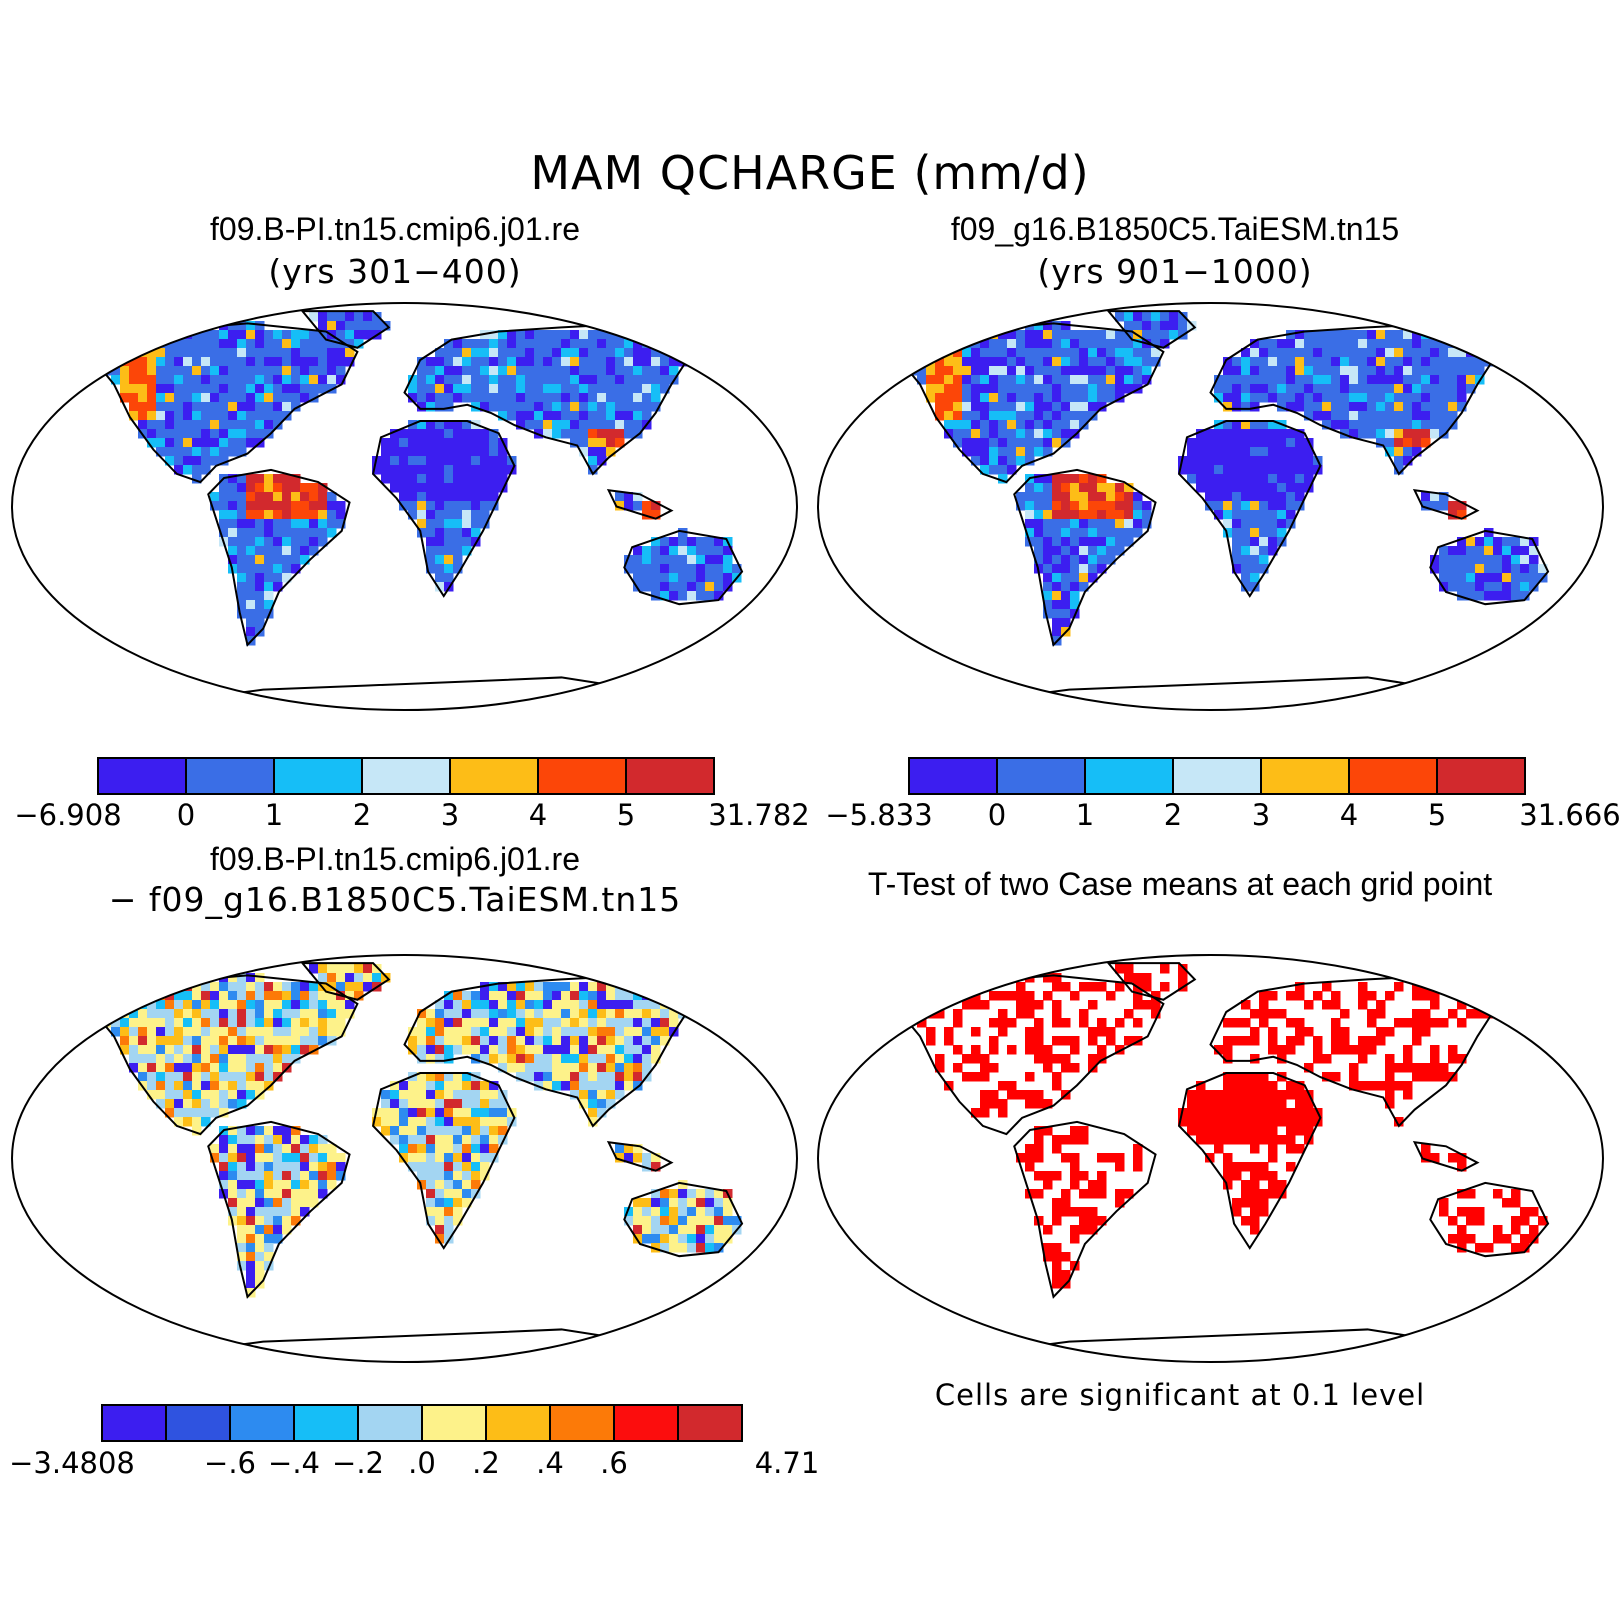 This screenshot has width=1620, height=1620. I want to click on colorbar-panel2-tick-label: 4, so click(1349, 815).